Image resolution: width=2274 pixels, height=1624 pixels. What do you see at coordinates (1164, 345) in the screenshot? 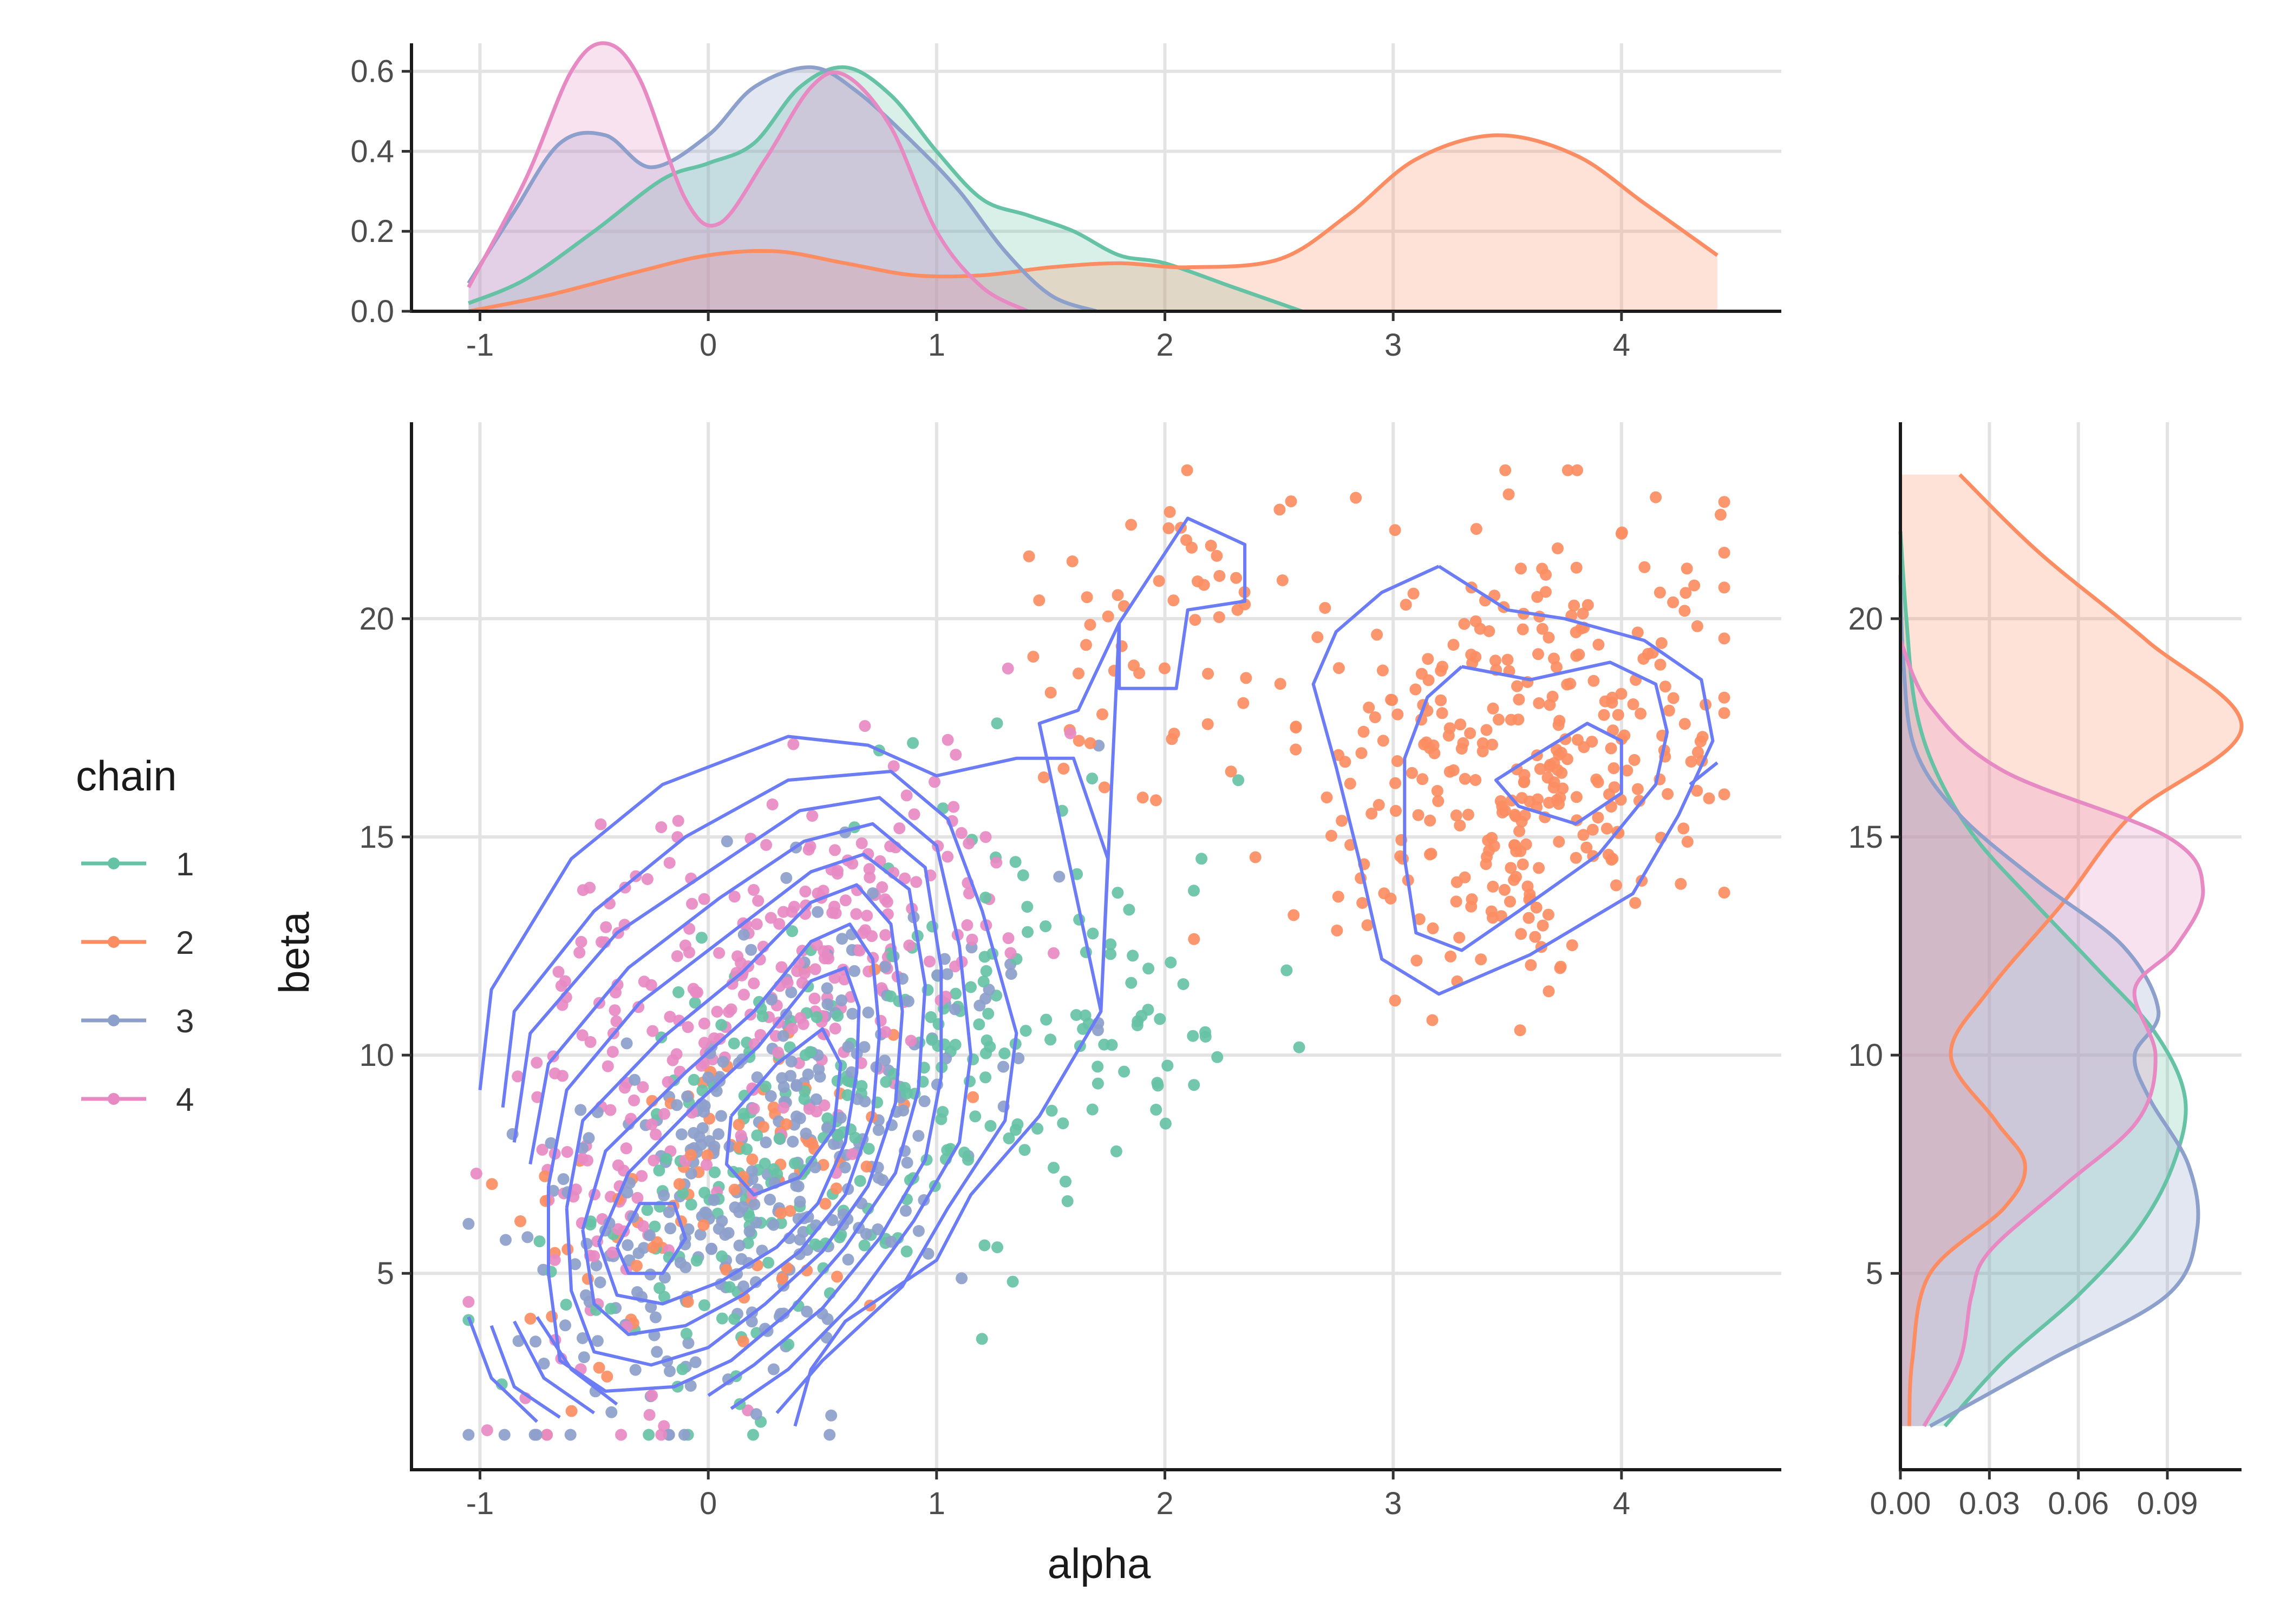
I see `top-x-tick-label: 2` at bounding box center [1164, 345].